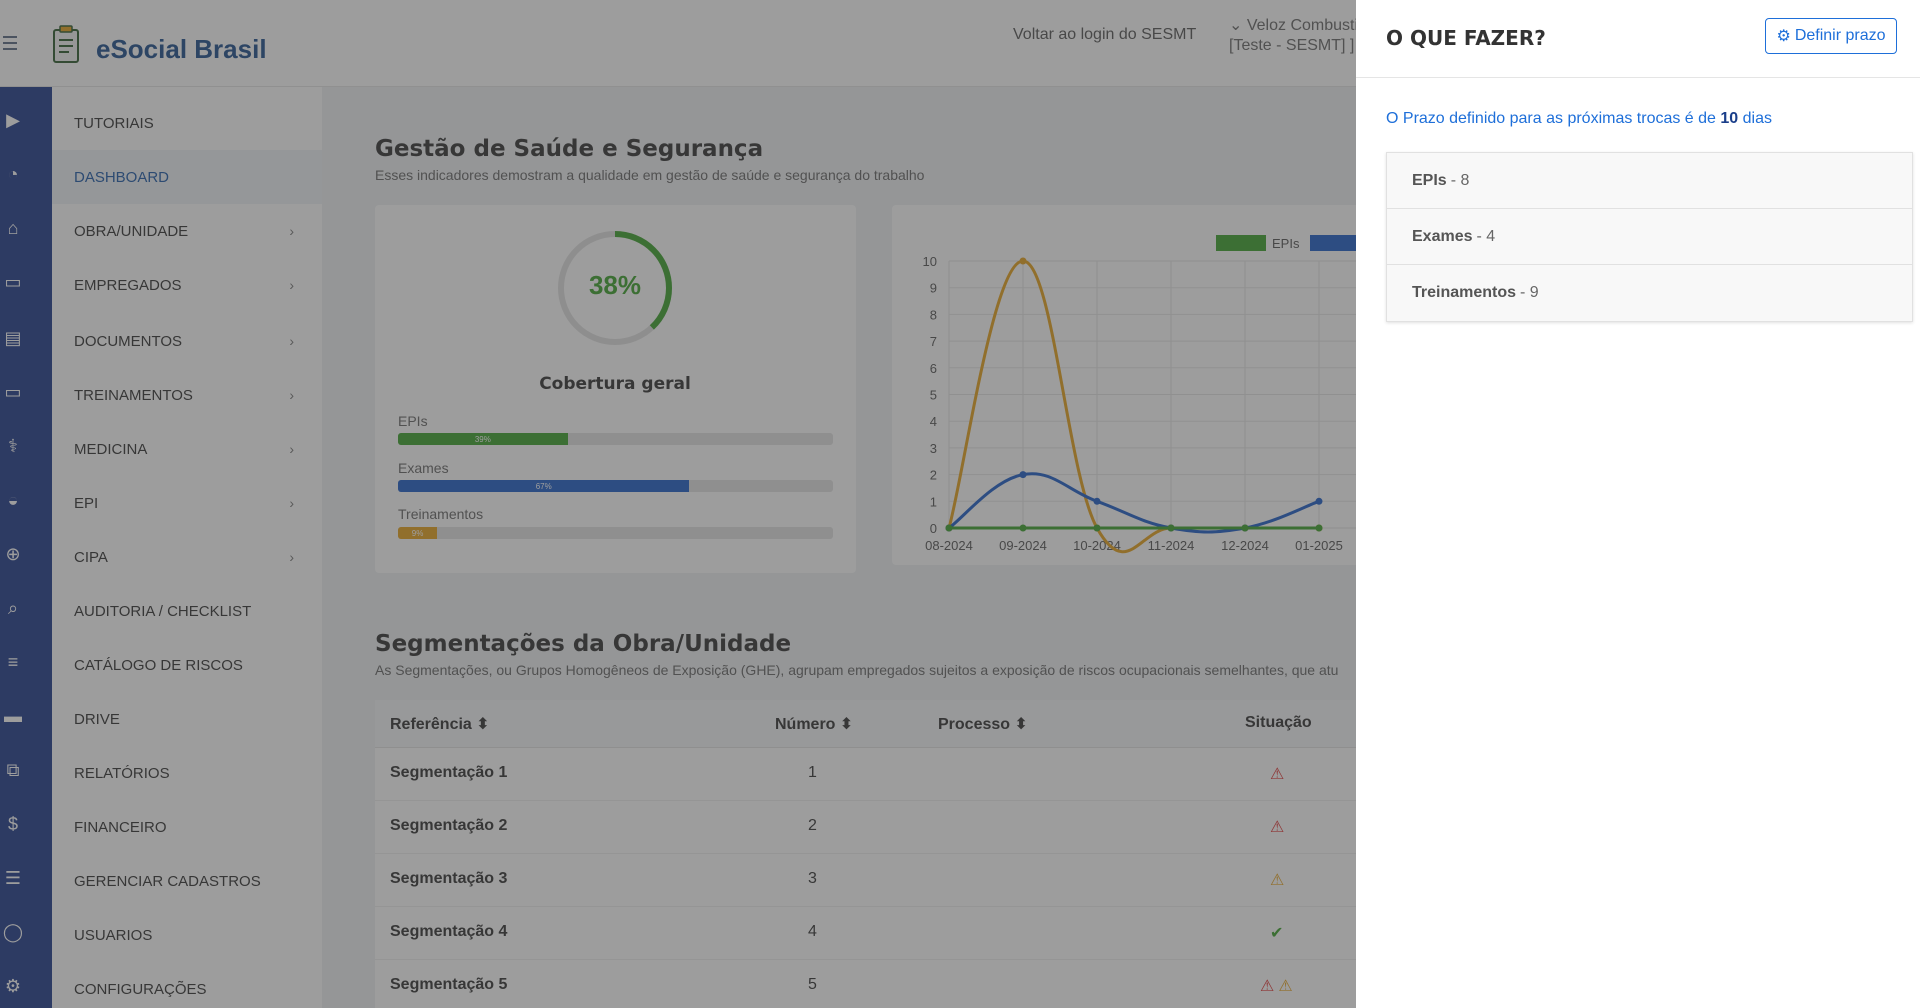  Describe the element at coordinates (1486, 236) in the screenshot. I see `todo-item-count: - 4` at that location.